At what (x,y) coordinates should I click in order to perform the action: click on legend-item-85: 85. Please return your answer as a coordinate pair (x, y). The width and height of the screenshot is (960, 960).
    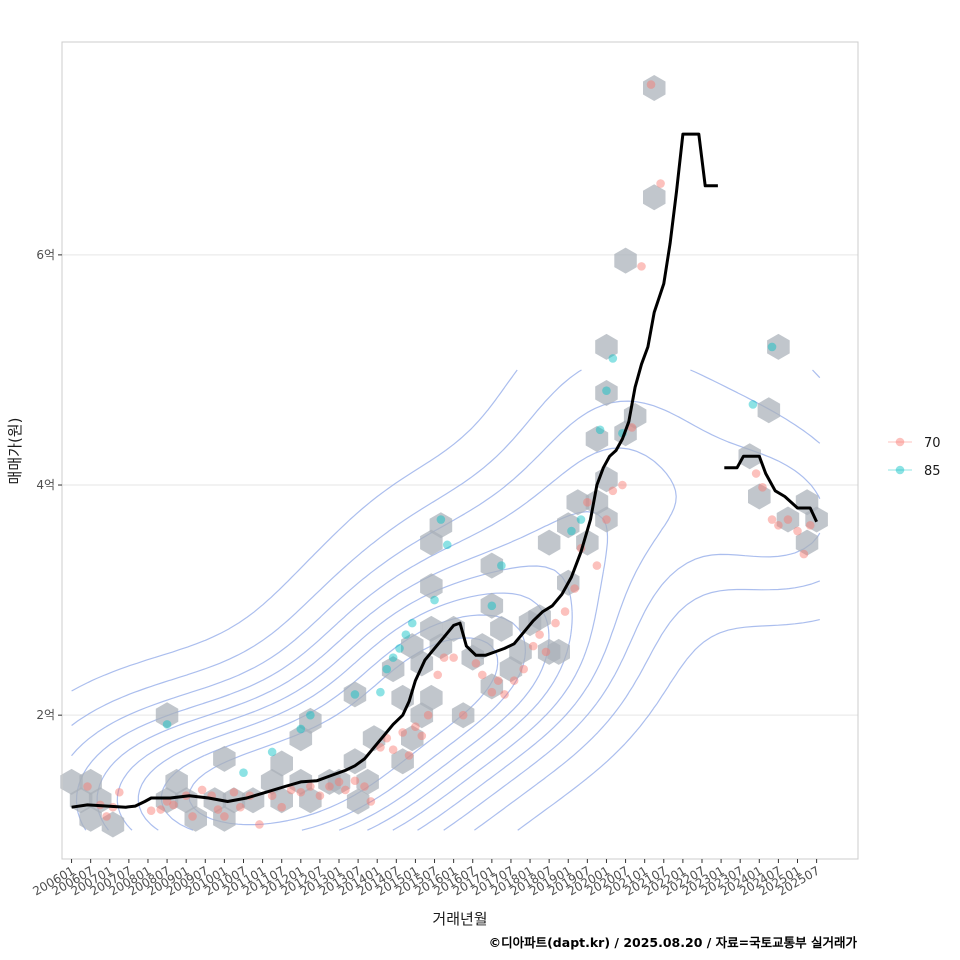
    Looking at the image, I should click on (914, 471).